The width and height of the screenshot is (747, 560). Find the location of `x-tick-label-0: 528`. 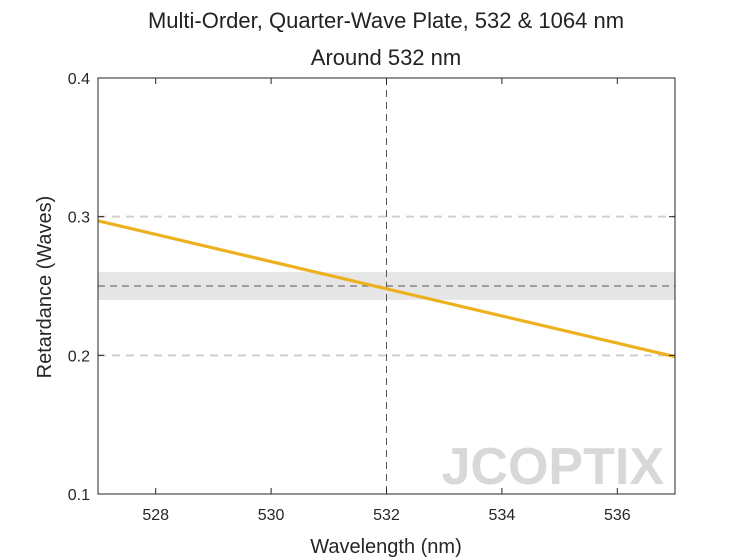

x-tick-label-0: 528 is located at coordinates (155, 515).